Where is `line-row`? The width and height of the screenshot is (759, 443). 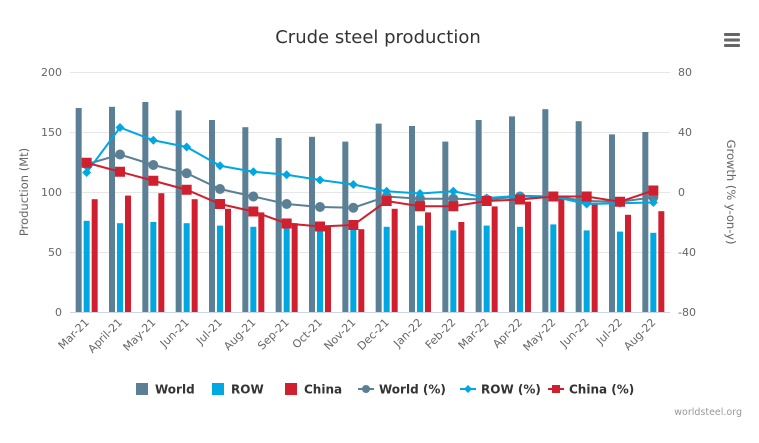 line-row is located at coordinates (369, 166).